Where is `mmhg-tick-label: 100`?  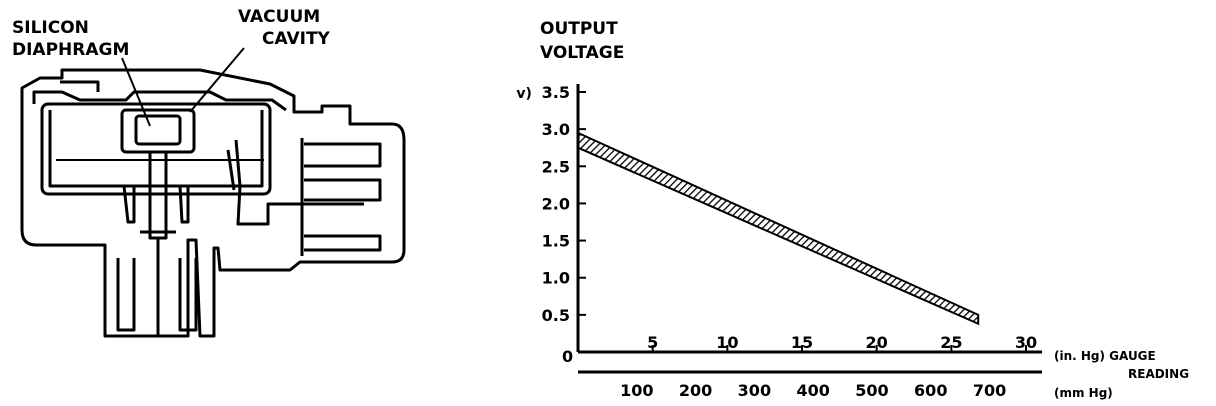
mmhg-tick-label: 100 is located at coordinates (636, 390).